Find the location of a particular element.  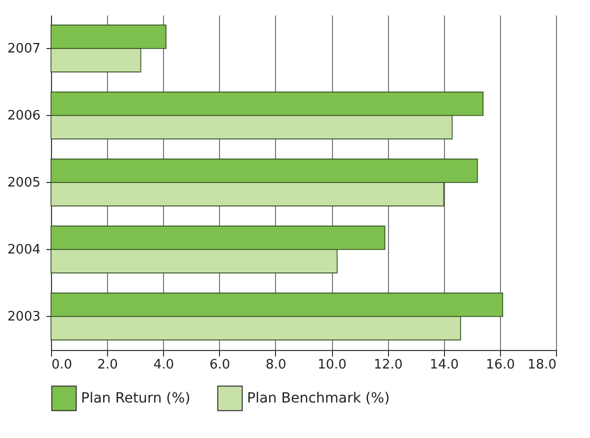

legend-label: Plan Benchmark (%) is located at coordinates (318, 398).